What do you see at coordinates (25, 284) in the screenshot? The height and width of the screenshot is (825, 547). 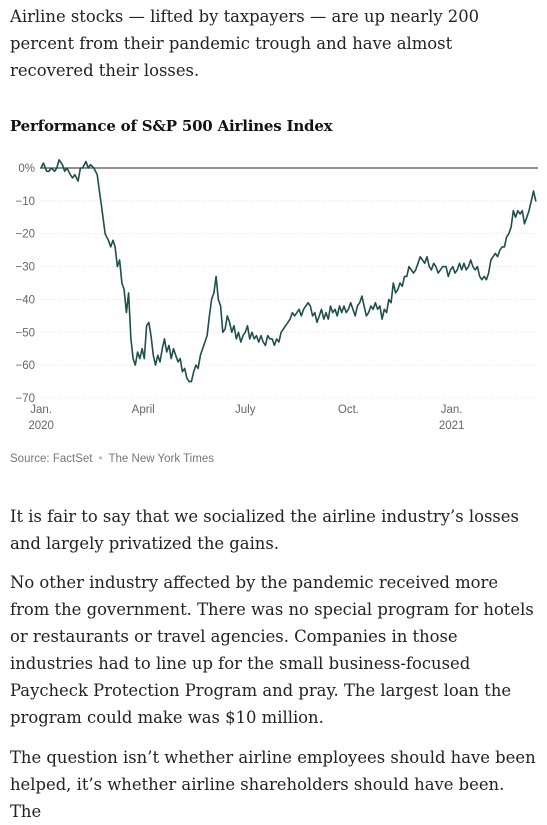 I see `y-axis-ticks: 0% −10 −20 −30 −40 −50 −60 −70` at bounding box center [25, 284].